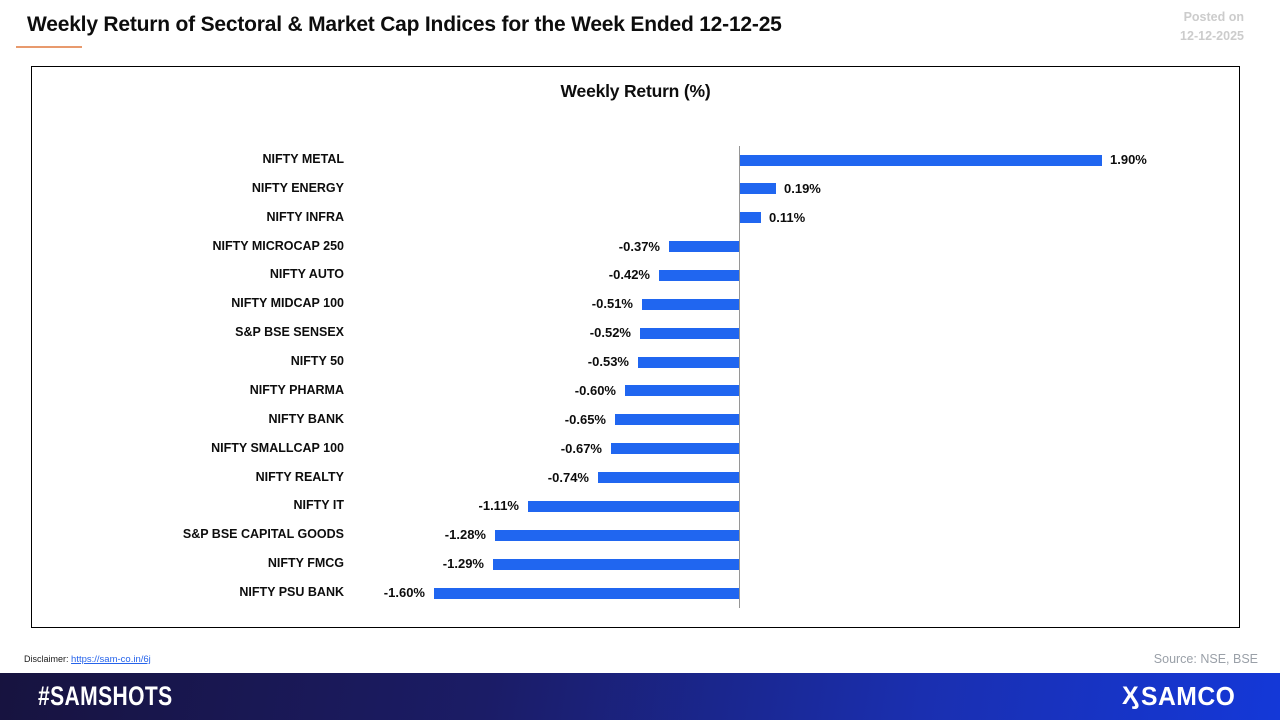  Describe the element at coordinates (263, 534) in the screenshot. I see `category-label: S&P BSE CAPITAL GOODS` at that location.